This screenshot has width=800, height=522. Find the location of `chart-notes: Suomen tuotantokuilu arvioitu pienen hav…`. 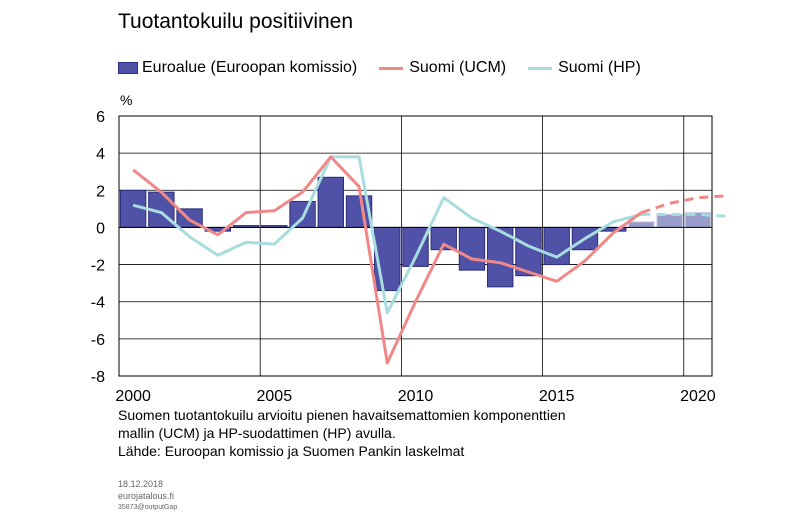

chart-notes: Suomen tuotantokuilu arvioitu pienen hav… is located at coordinates (342, 433).